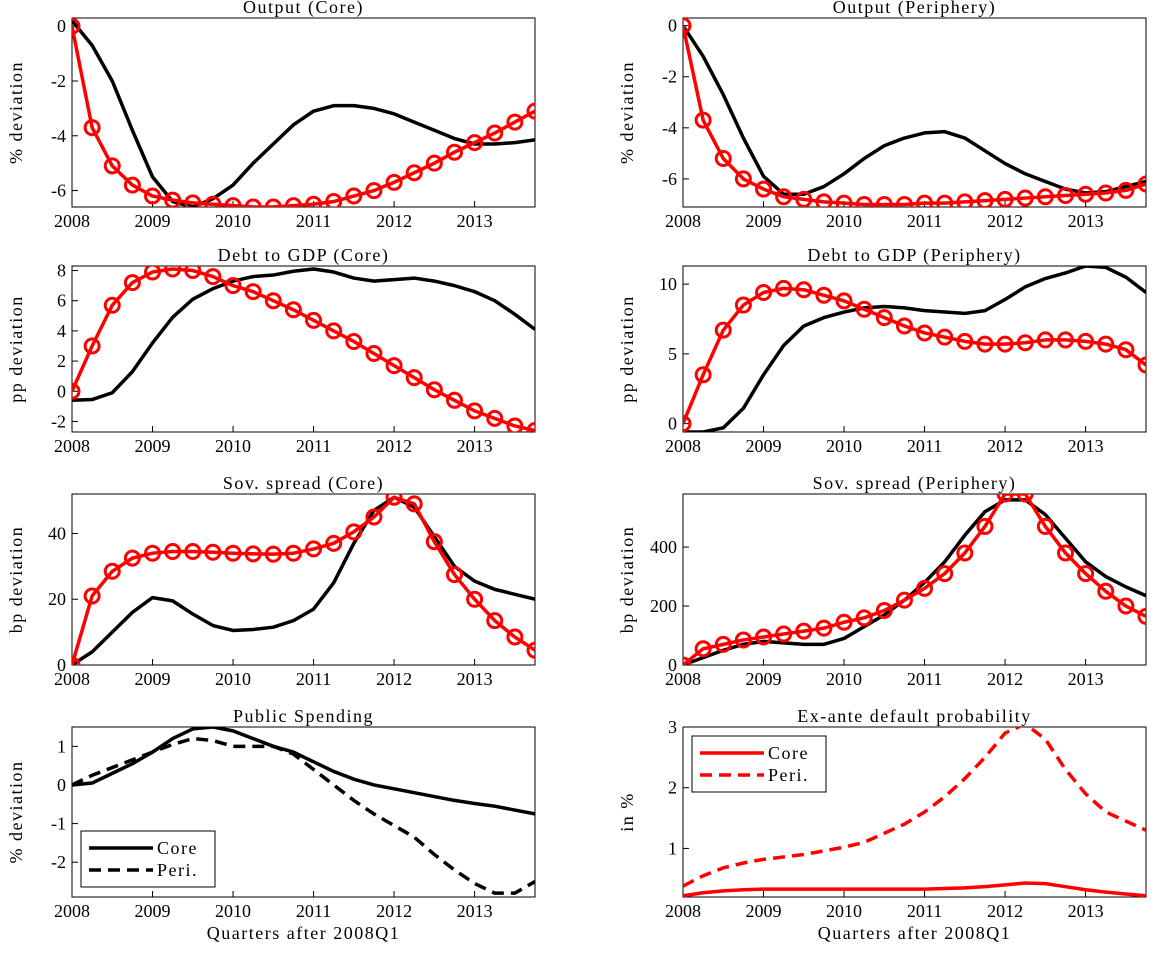 This screenshot has height=955, width=1158. I want to click on axes-frame, so click(914, 112).